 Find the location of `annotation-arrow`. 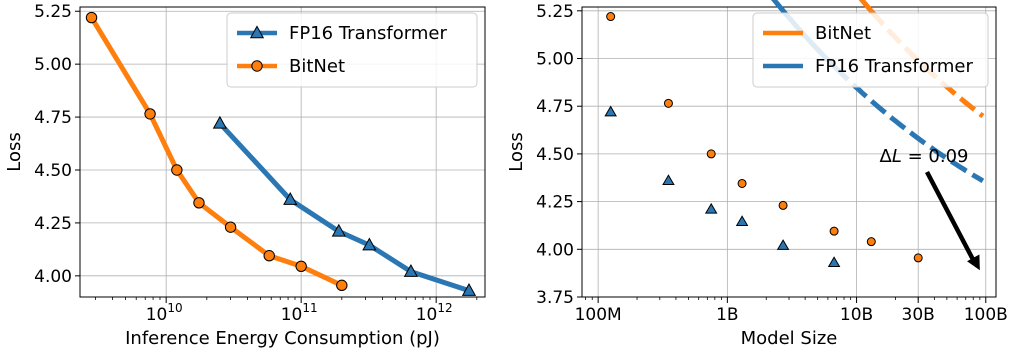

annotation-arrow is located at coordinates (950, 216).